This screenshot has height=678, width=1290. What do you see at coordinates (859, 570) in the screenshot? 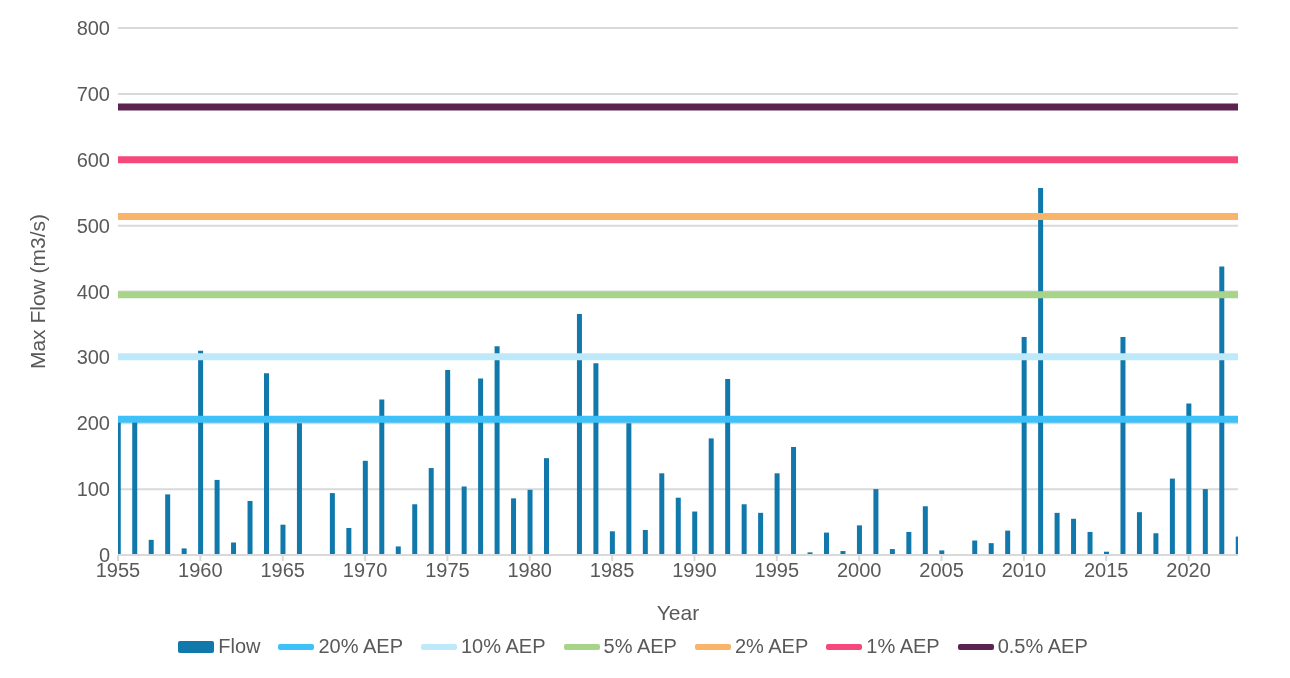
I see `x-tick-label: 2000` at bounding box center [859, 570].